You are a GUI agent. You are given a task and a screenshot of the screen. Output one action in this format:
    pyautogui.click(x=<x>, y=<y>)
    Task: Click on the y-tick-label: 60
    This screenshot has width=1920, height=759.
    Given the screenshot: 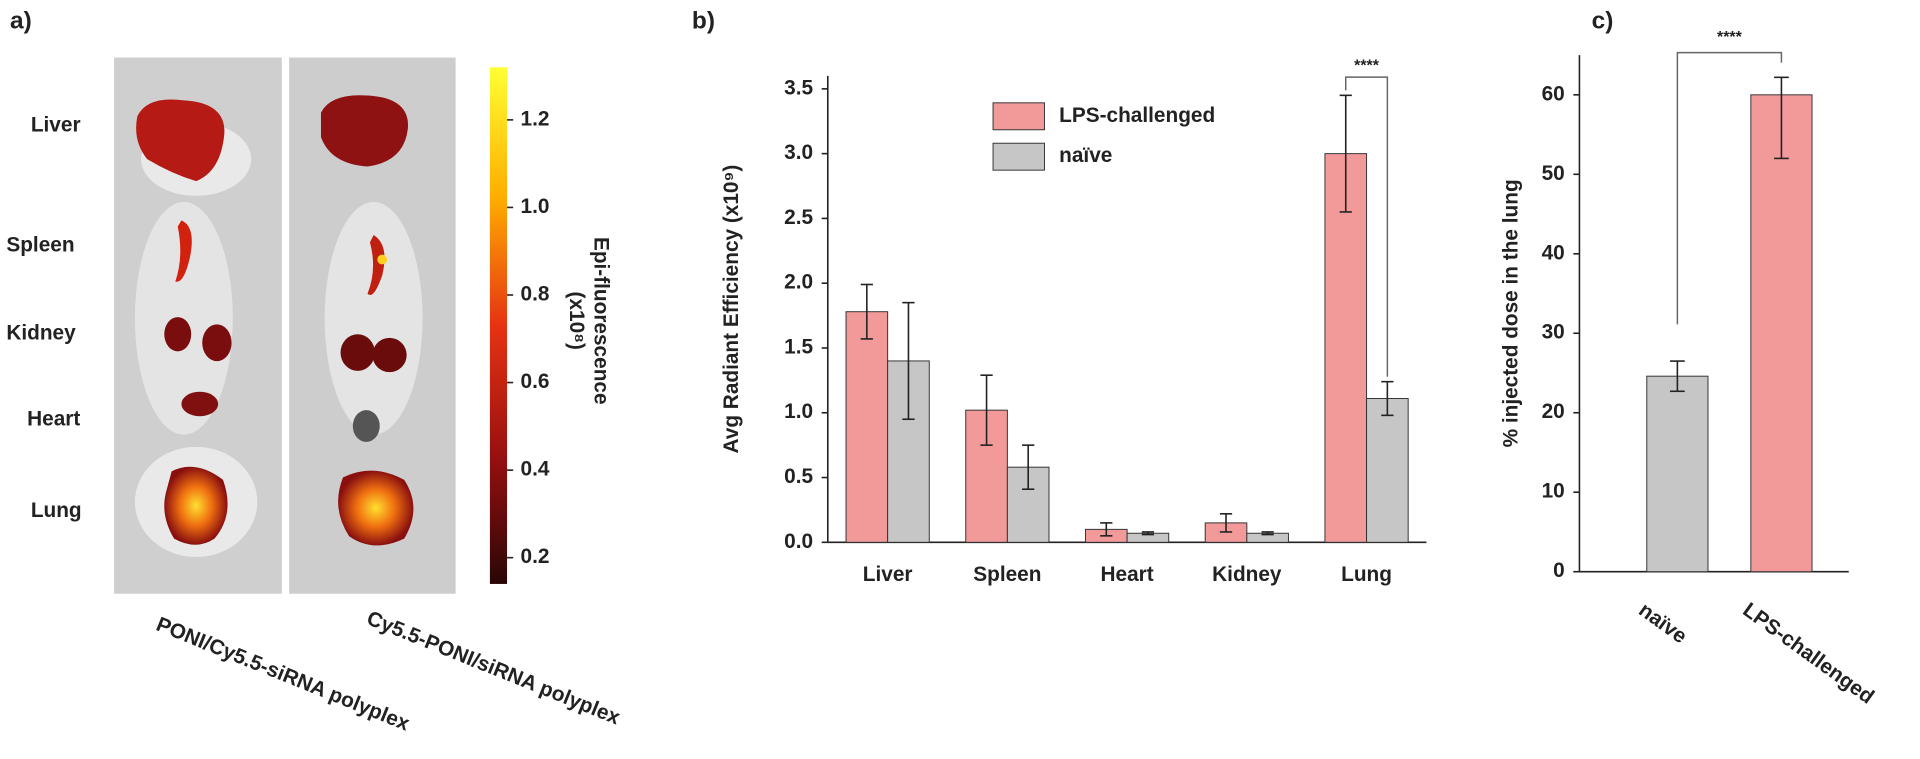 What is the action you would take?
    pyautogui.click(x=1553, y=93)
    